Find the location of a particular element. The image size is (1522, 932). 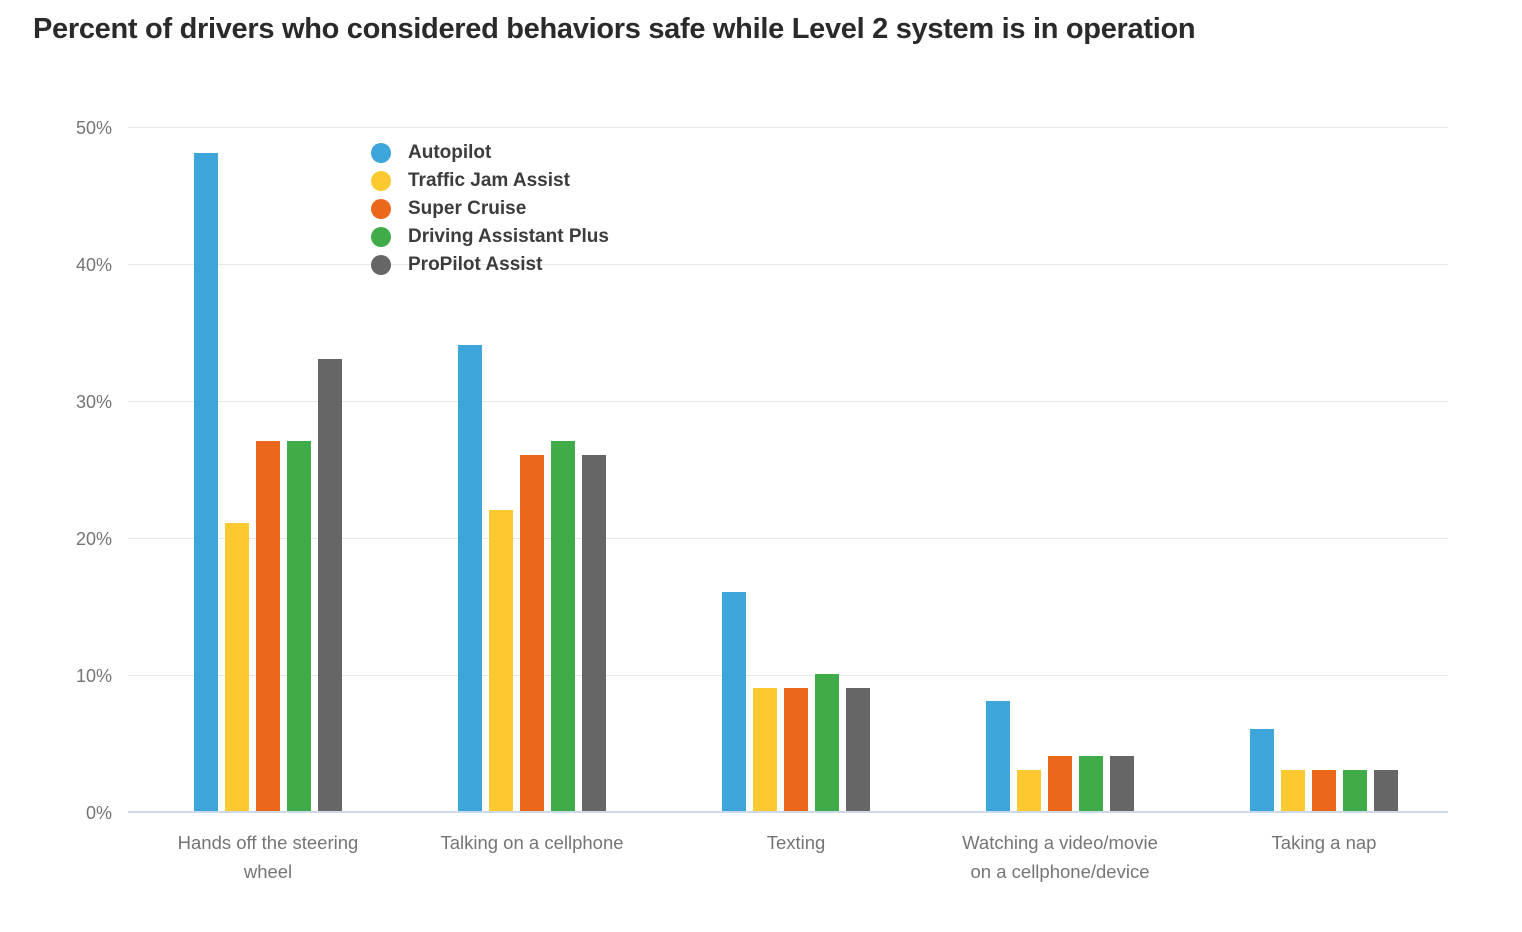

x-category-label: Talking on a cellphone is located at coordinates (532, 842).